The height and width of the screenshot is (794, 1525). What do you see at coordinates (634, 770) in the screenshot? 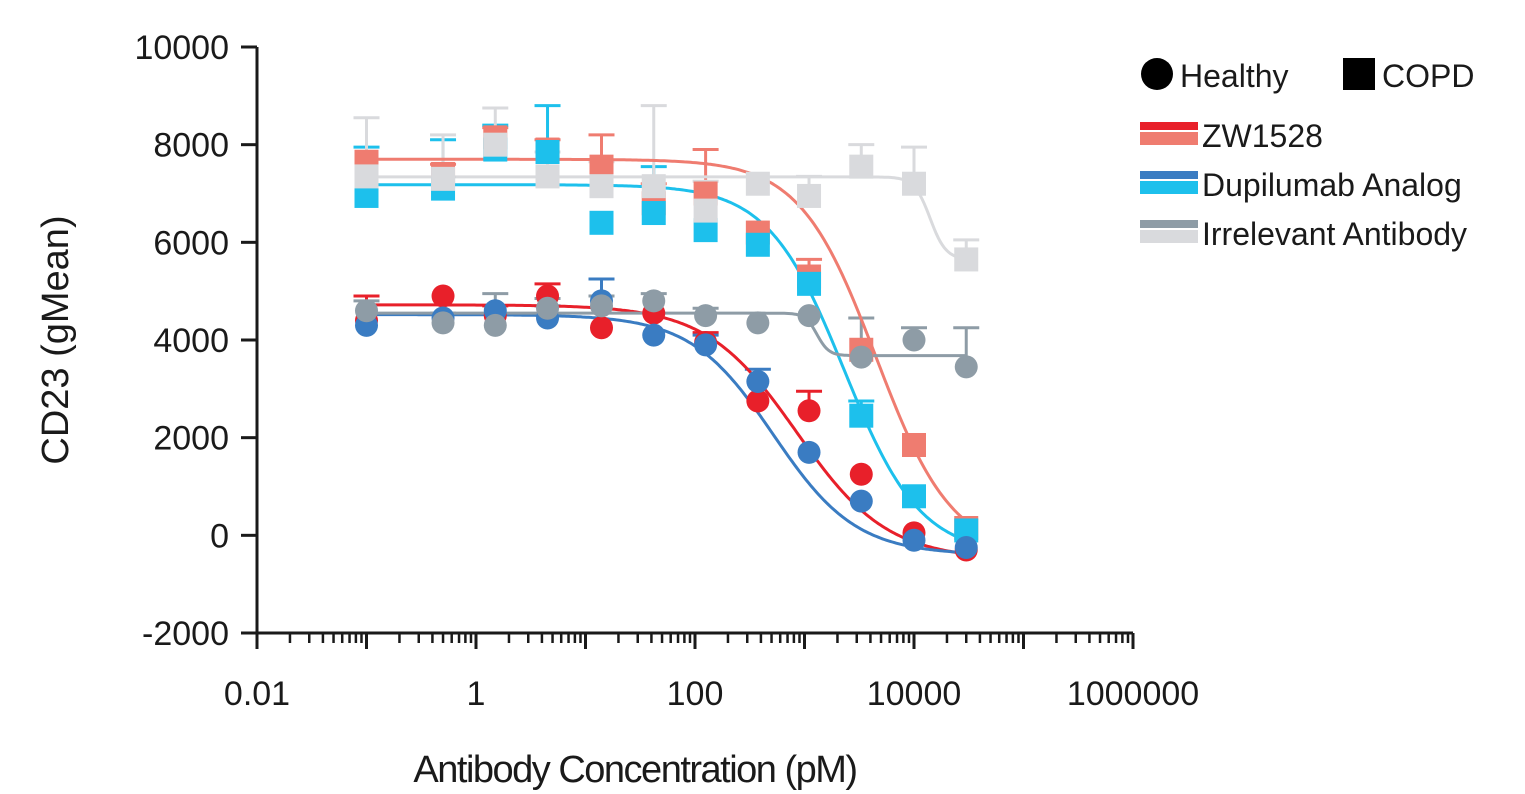
I see `x-axis-title: Antibody Concentration (pM)` at bounding box center [634, 770].